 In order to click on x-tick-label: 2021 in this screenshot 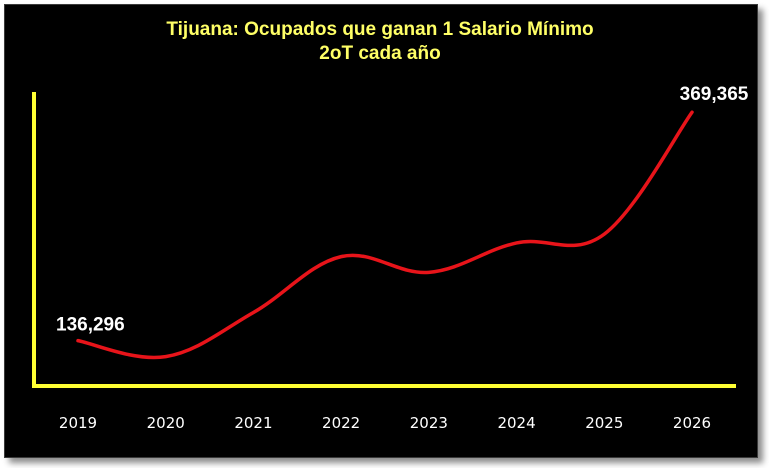, I will do `click(253, 423)`.